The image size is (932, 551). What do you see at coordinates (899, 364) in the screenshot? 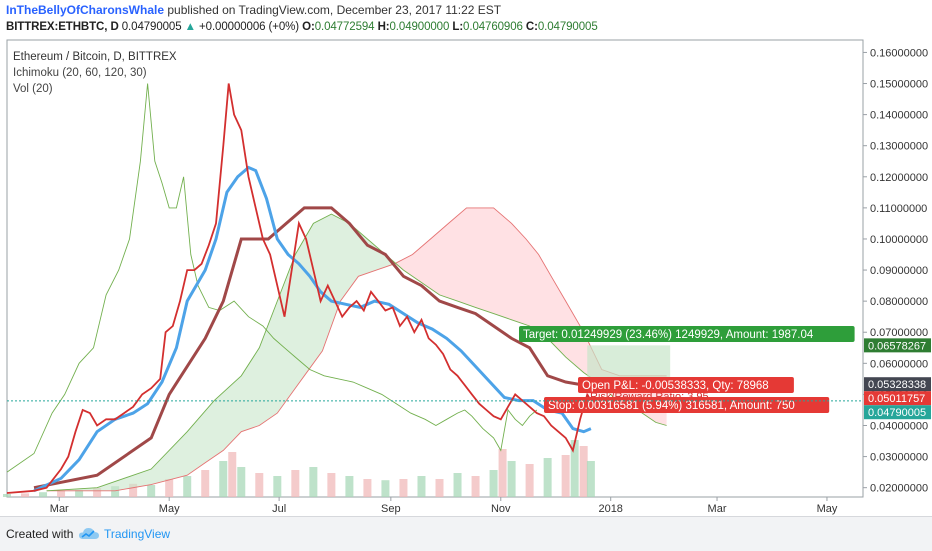
I see `y-tick-label: 0.06000000` at bounding box center [899, 364].